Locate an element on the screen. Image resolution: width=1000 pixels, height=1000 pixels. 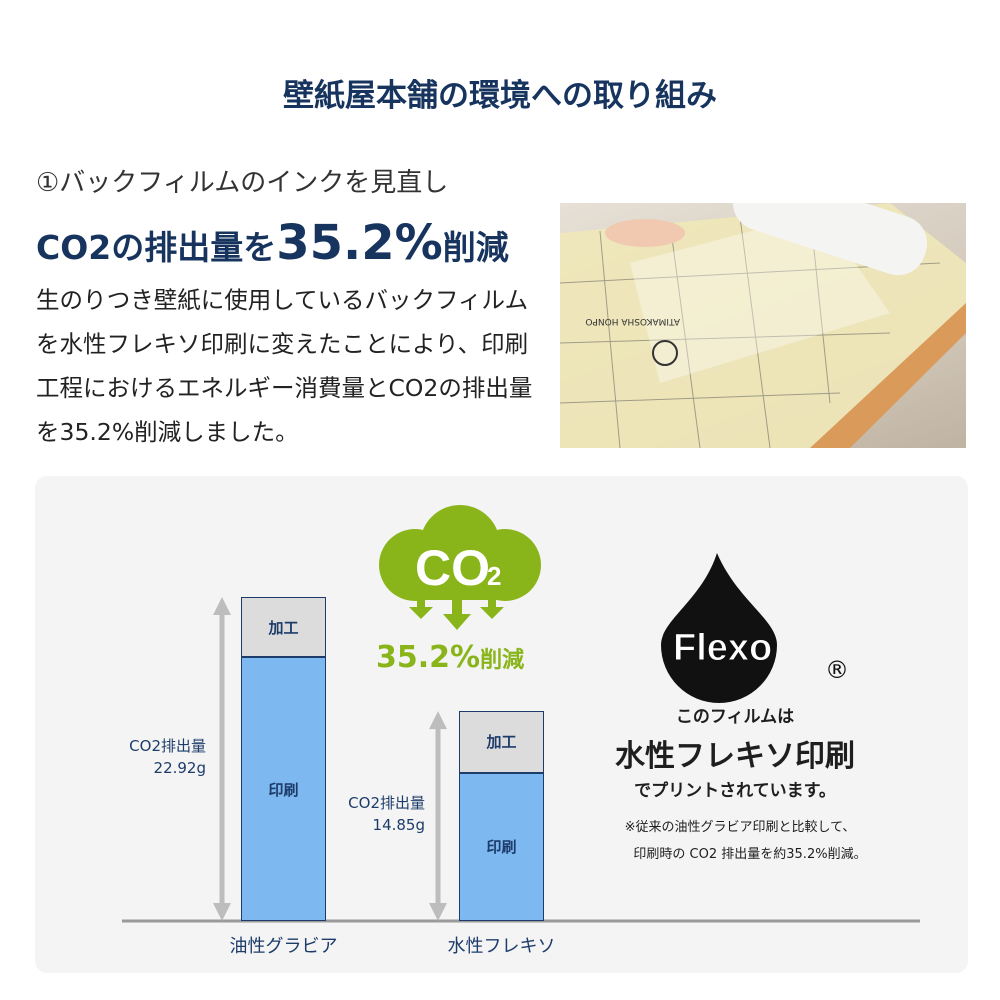
total-label: CO2排出量 22.92g is located at coordinates (146, 757).